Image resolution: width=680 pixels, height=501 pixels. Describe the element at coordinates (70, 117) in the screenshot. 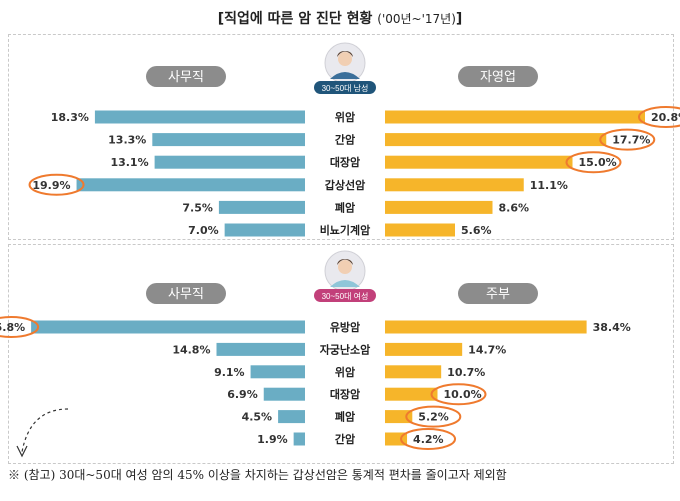

I see `value-label-left: 18.3%` at that location.